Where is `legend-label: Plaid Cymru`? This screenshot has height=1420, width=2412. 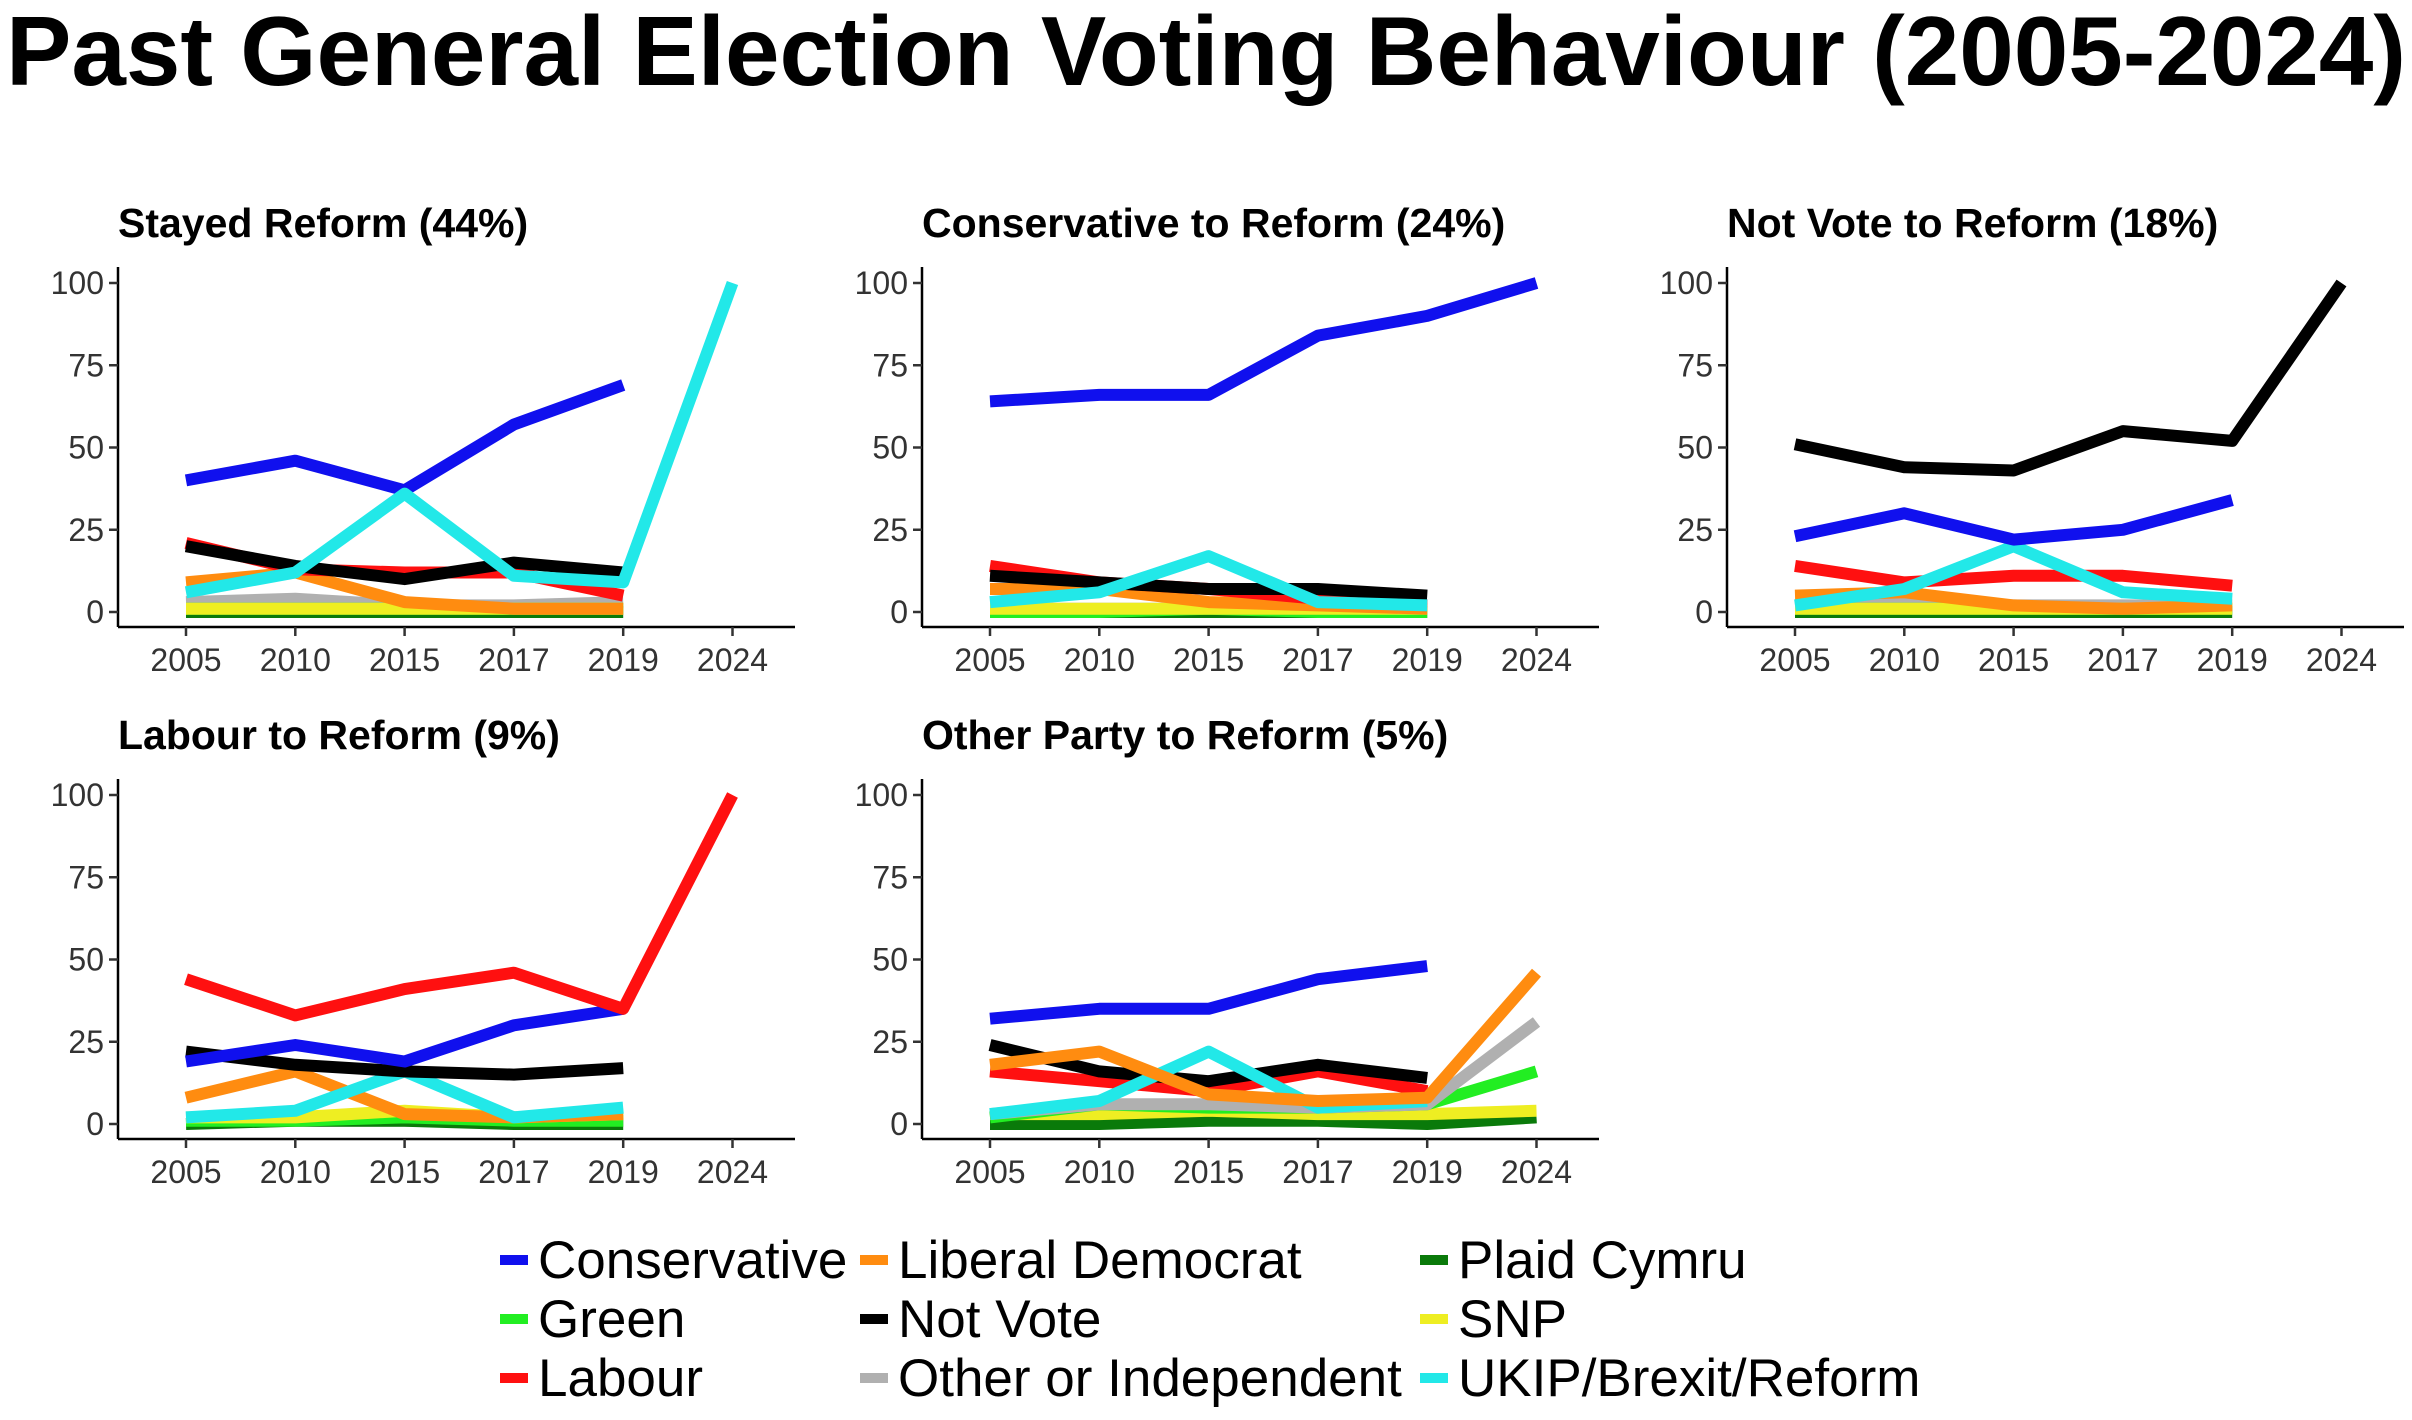
legend-label: Plaid Cymru is located at coordinates (1602, 1260).